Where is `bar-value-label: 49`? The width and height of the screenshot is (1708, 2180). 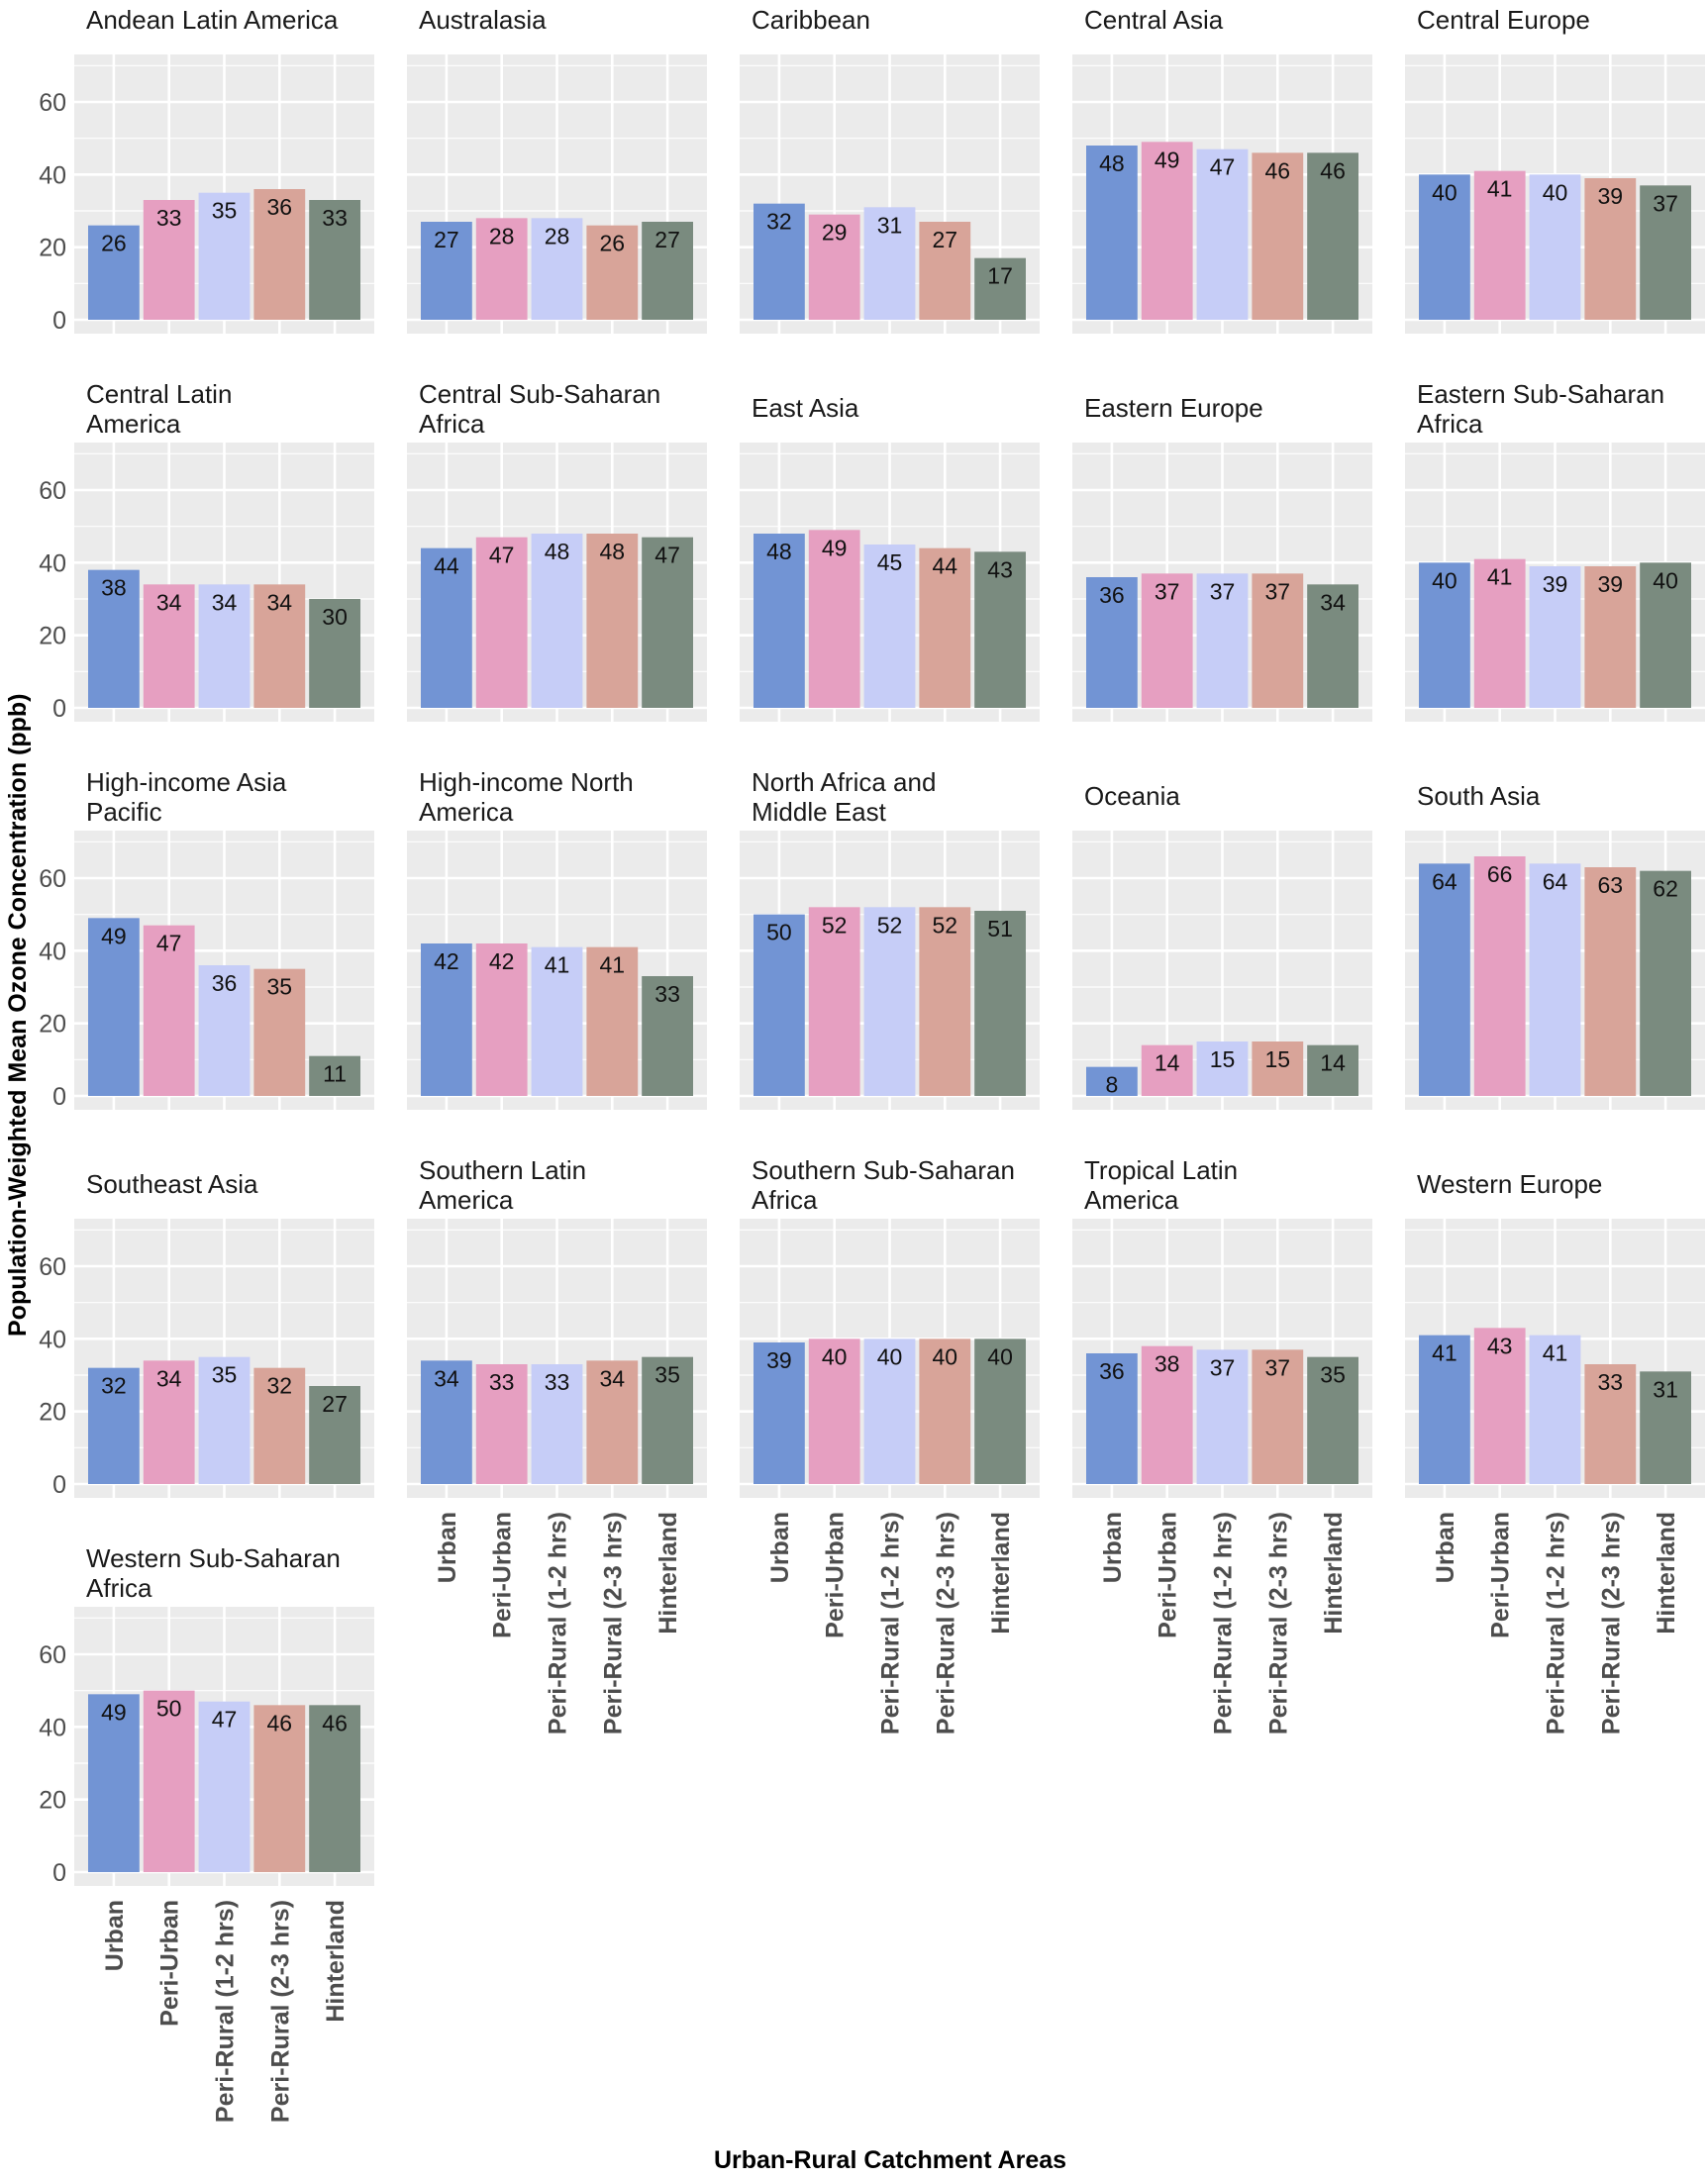 bar-value-label: 49 is located at coordinates (114, 935).